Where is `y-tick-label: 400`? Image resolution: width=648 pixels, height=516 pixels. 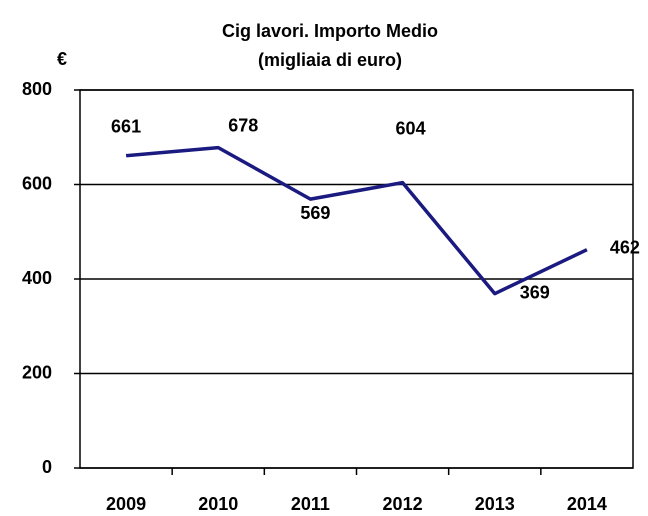 y-tick-label: 400 is located at coordinates (37, 278).